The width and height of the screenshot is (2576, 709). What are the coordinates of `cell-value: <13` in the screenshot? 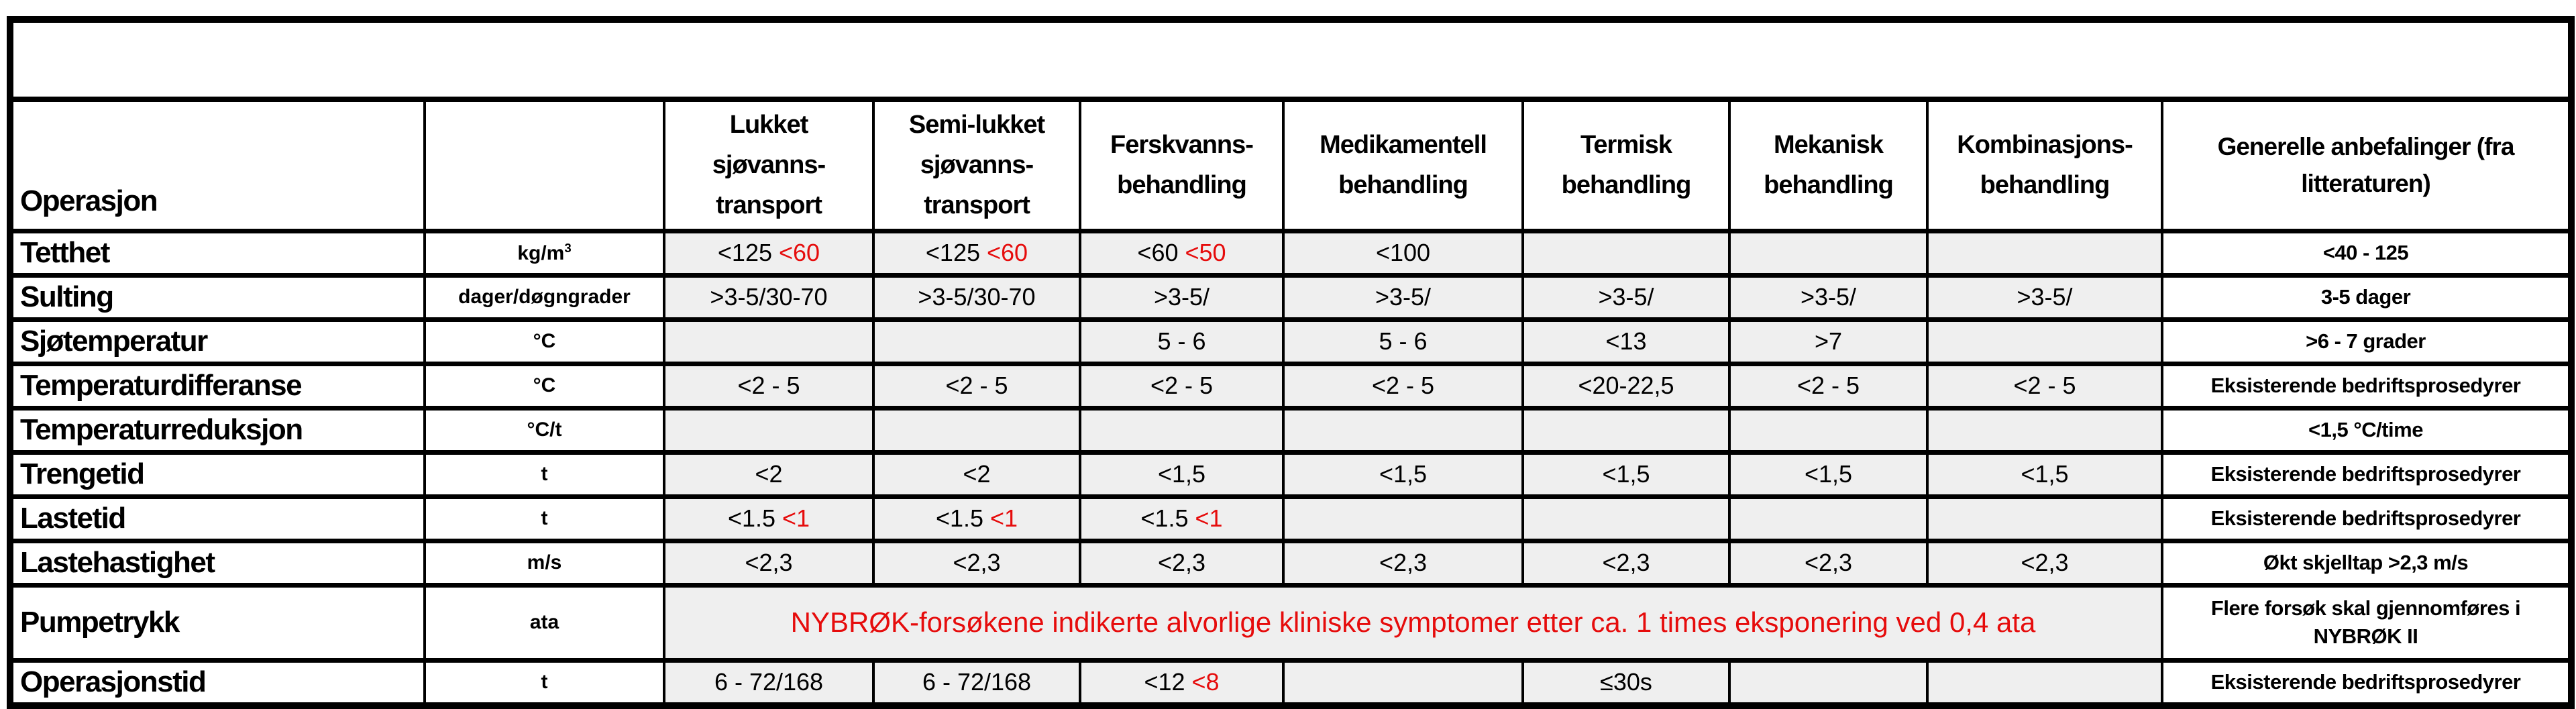 It's located at (1626, 341).